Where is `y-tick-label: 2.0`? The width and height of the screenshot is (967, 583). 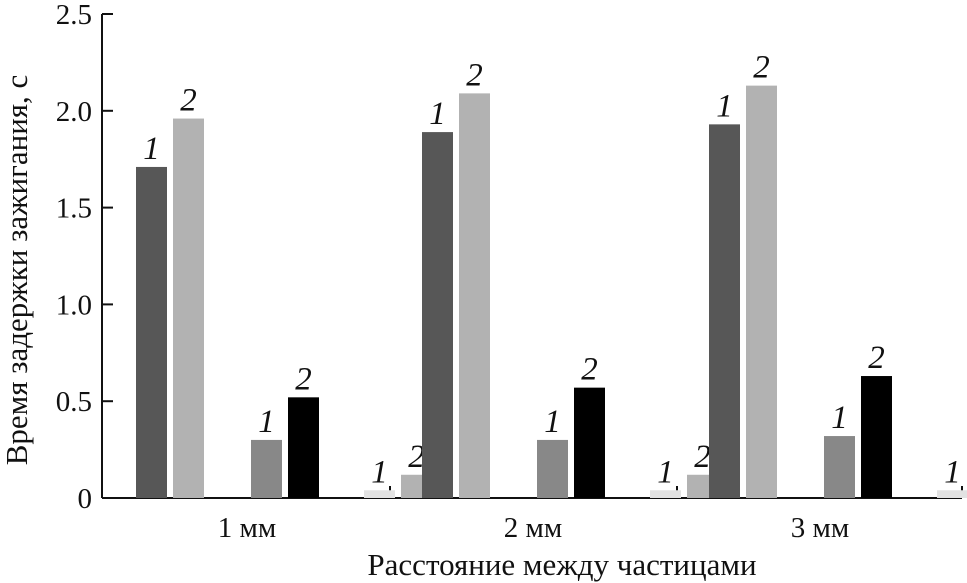 y-tick-label: 2.0 is located at coordinates (74, 112).